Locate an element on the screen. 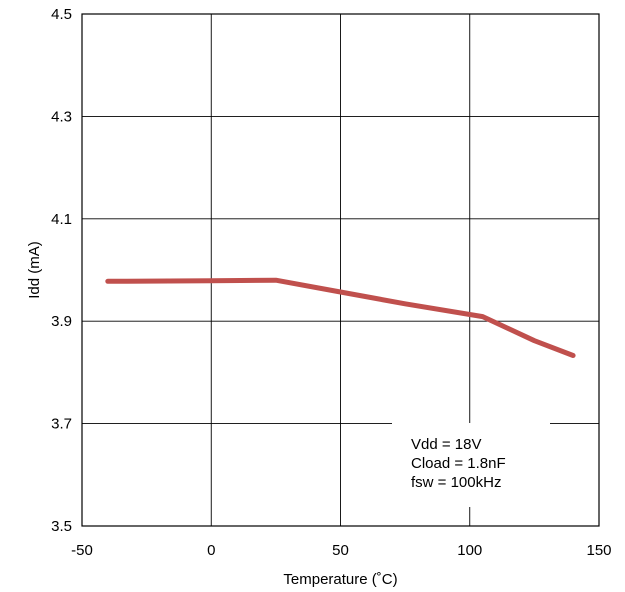  y-axis-title: Idd (mA) is located at coordinates (34, 270).